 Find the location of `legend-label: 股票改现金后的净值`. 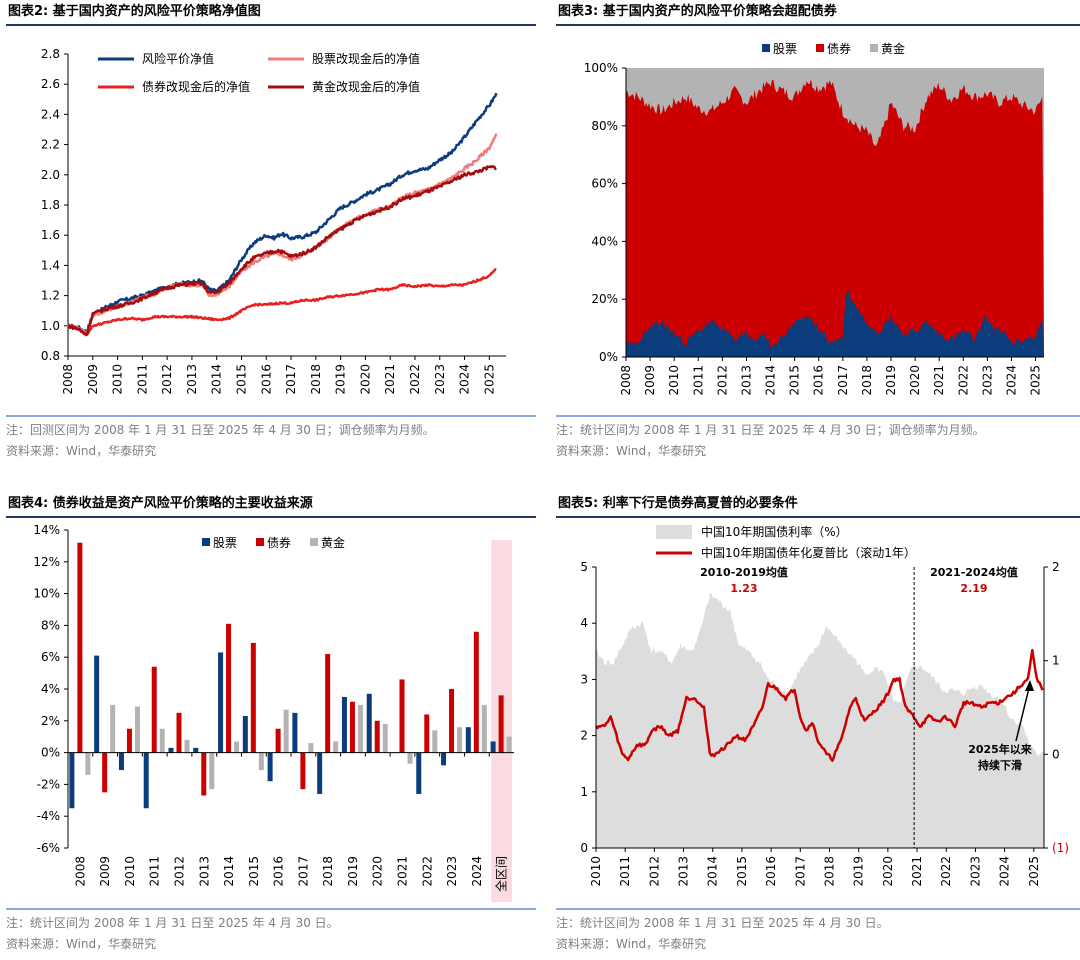

legend-label: 股票改现金后的净值 is located at coordinates (366, 58).